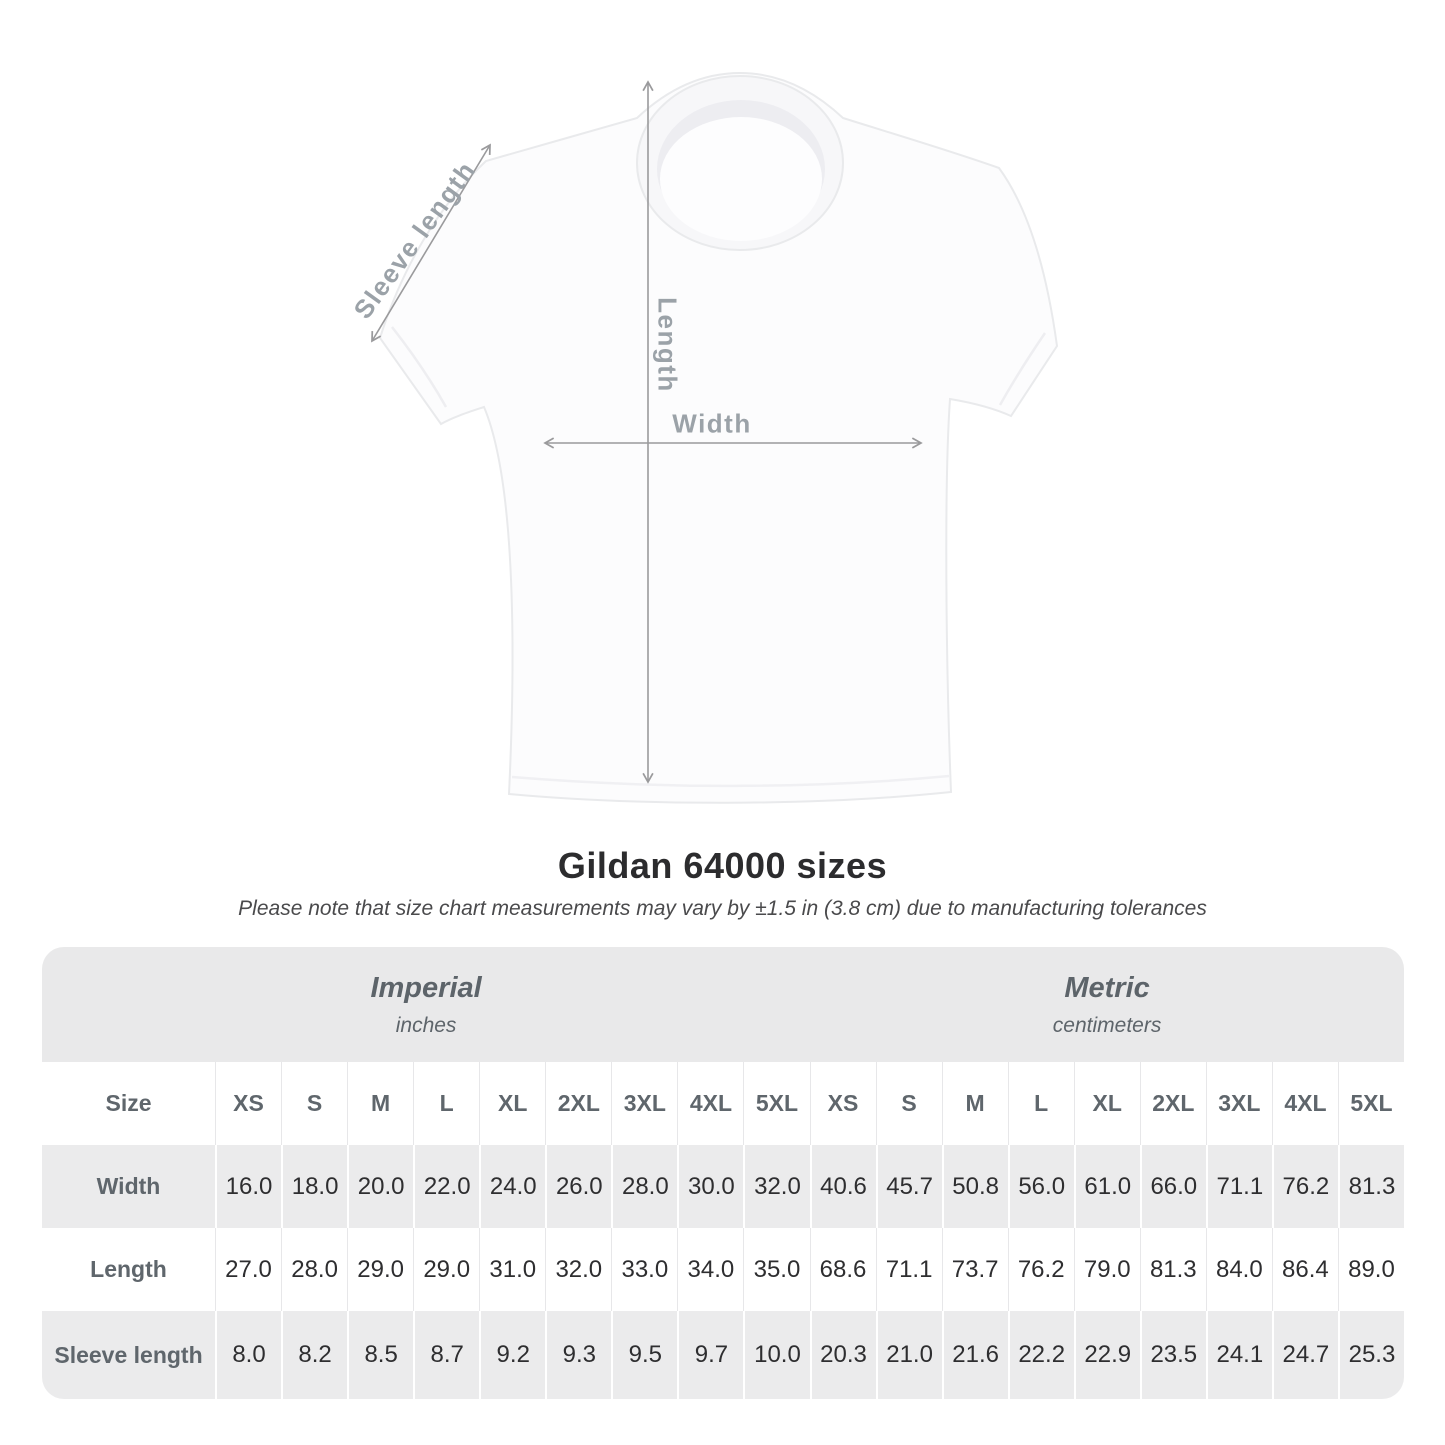 The image size is (1445, 1445). I want to click on row-sleeve-length-cell: 23.5, so click(1172, 1355).